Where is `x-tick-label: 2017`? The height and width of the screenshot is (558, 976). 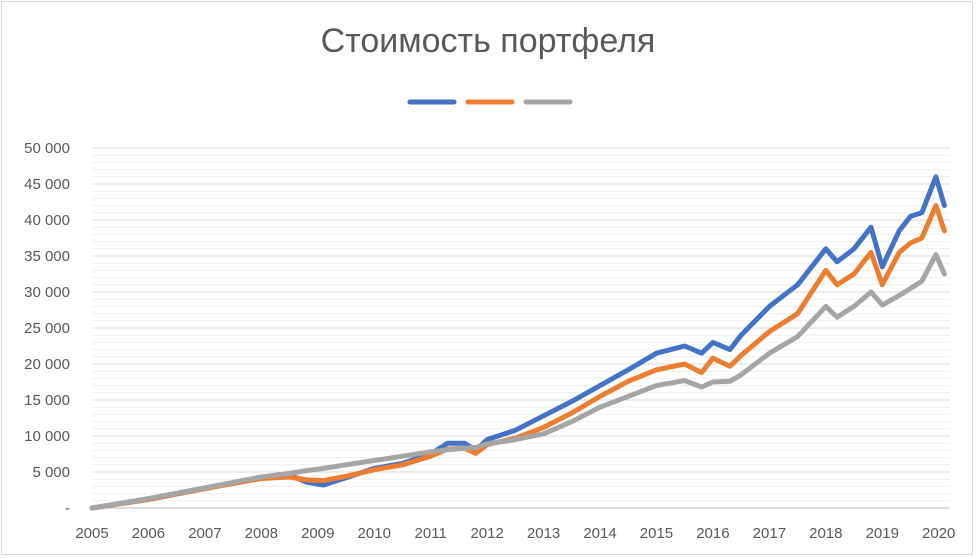
x-tick-label: 2017 is located at coordinates (769, 533).